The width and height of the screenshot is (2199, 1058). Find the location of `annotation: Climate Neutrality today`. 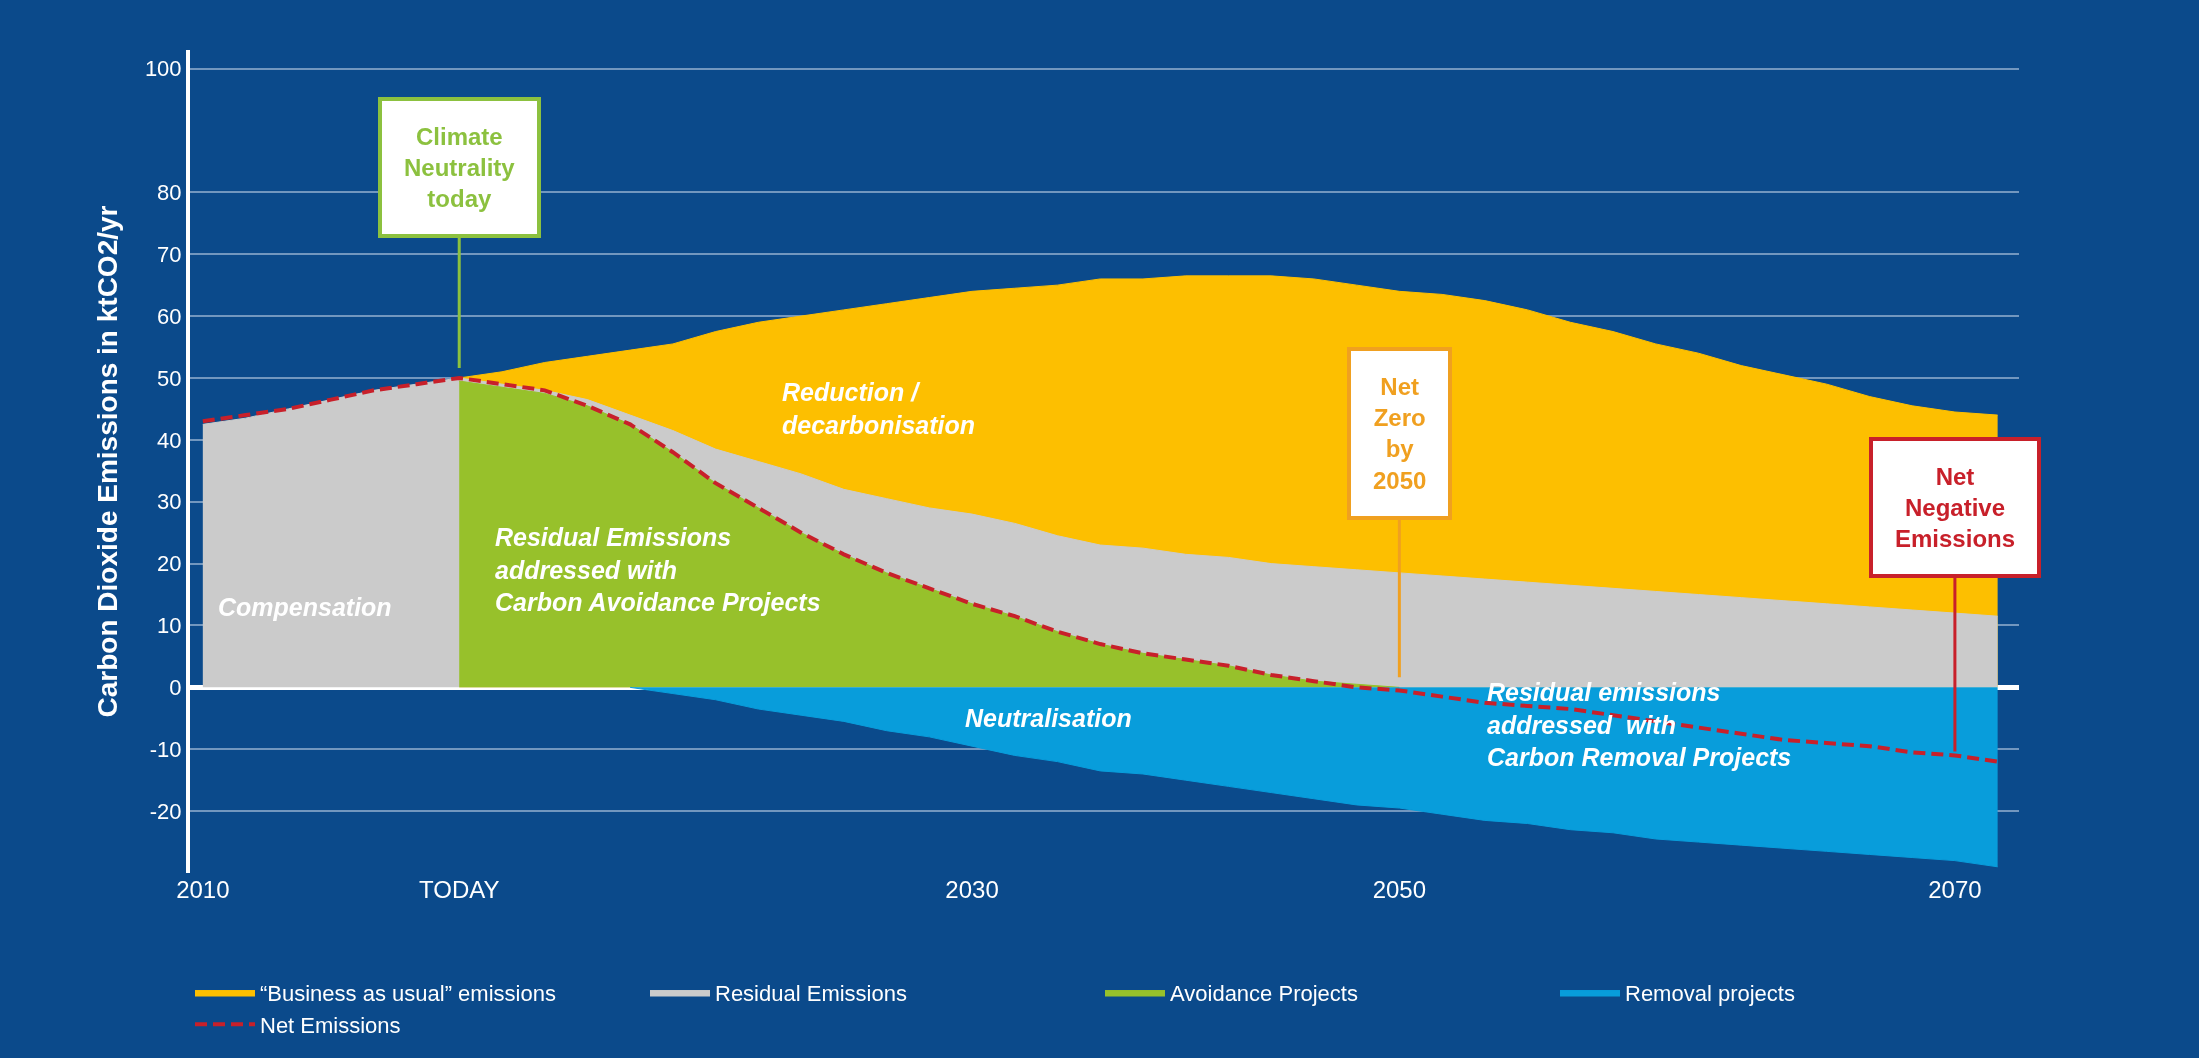

annotation: Climate Neutrality today is located at coordinates (460, 168).